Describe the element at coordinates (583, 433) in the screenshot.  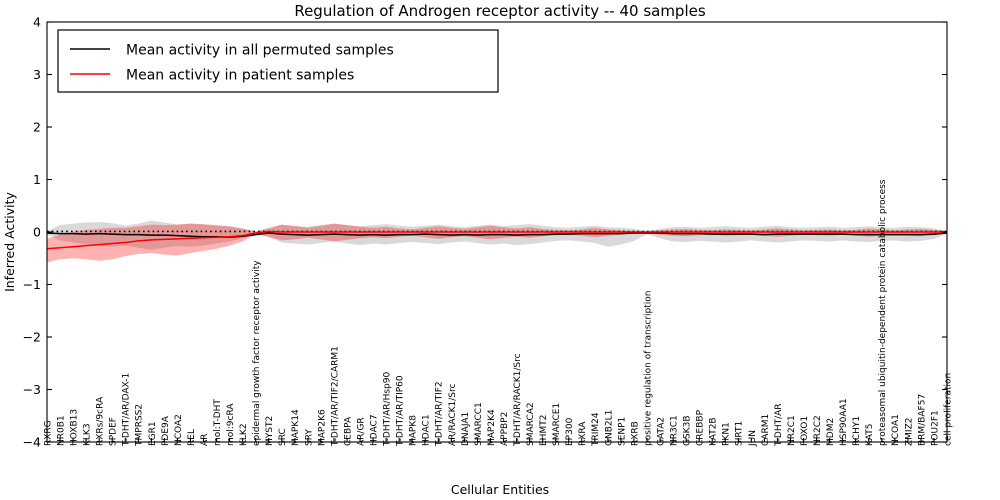
I see `x-tick-label: RXRA` at that location.